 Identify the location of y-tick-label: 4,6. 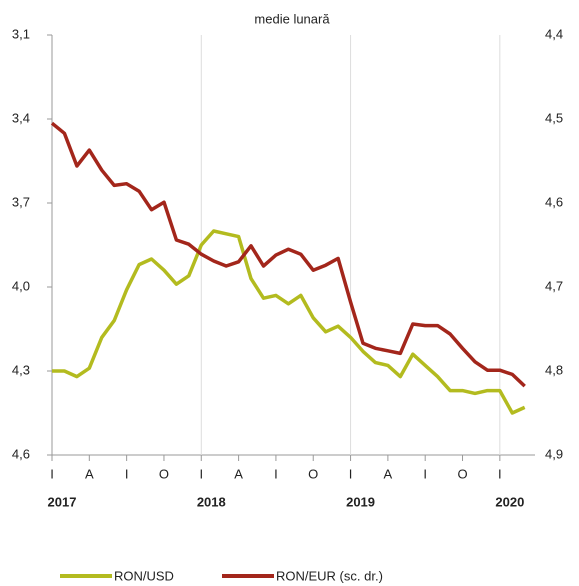
(21, 453).